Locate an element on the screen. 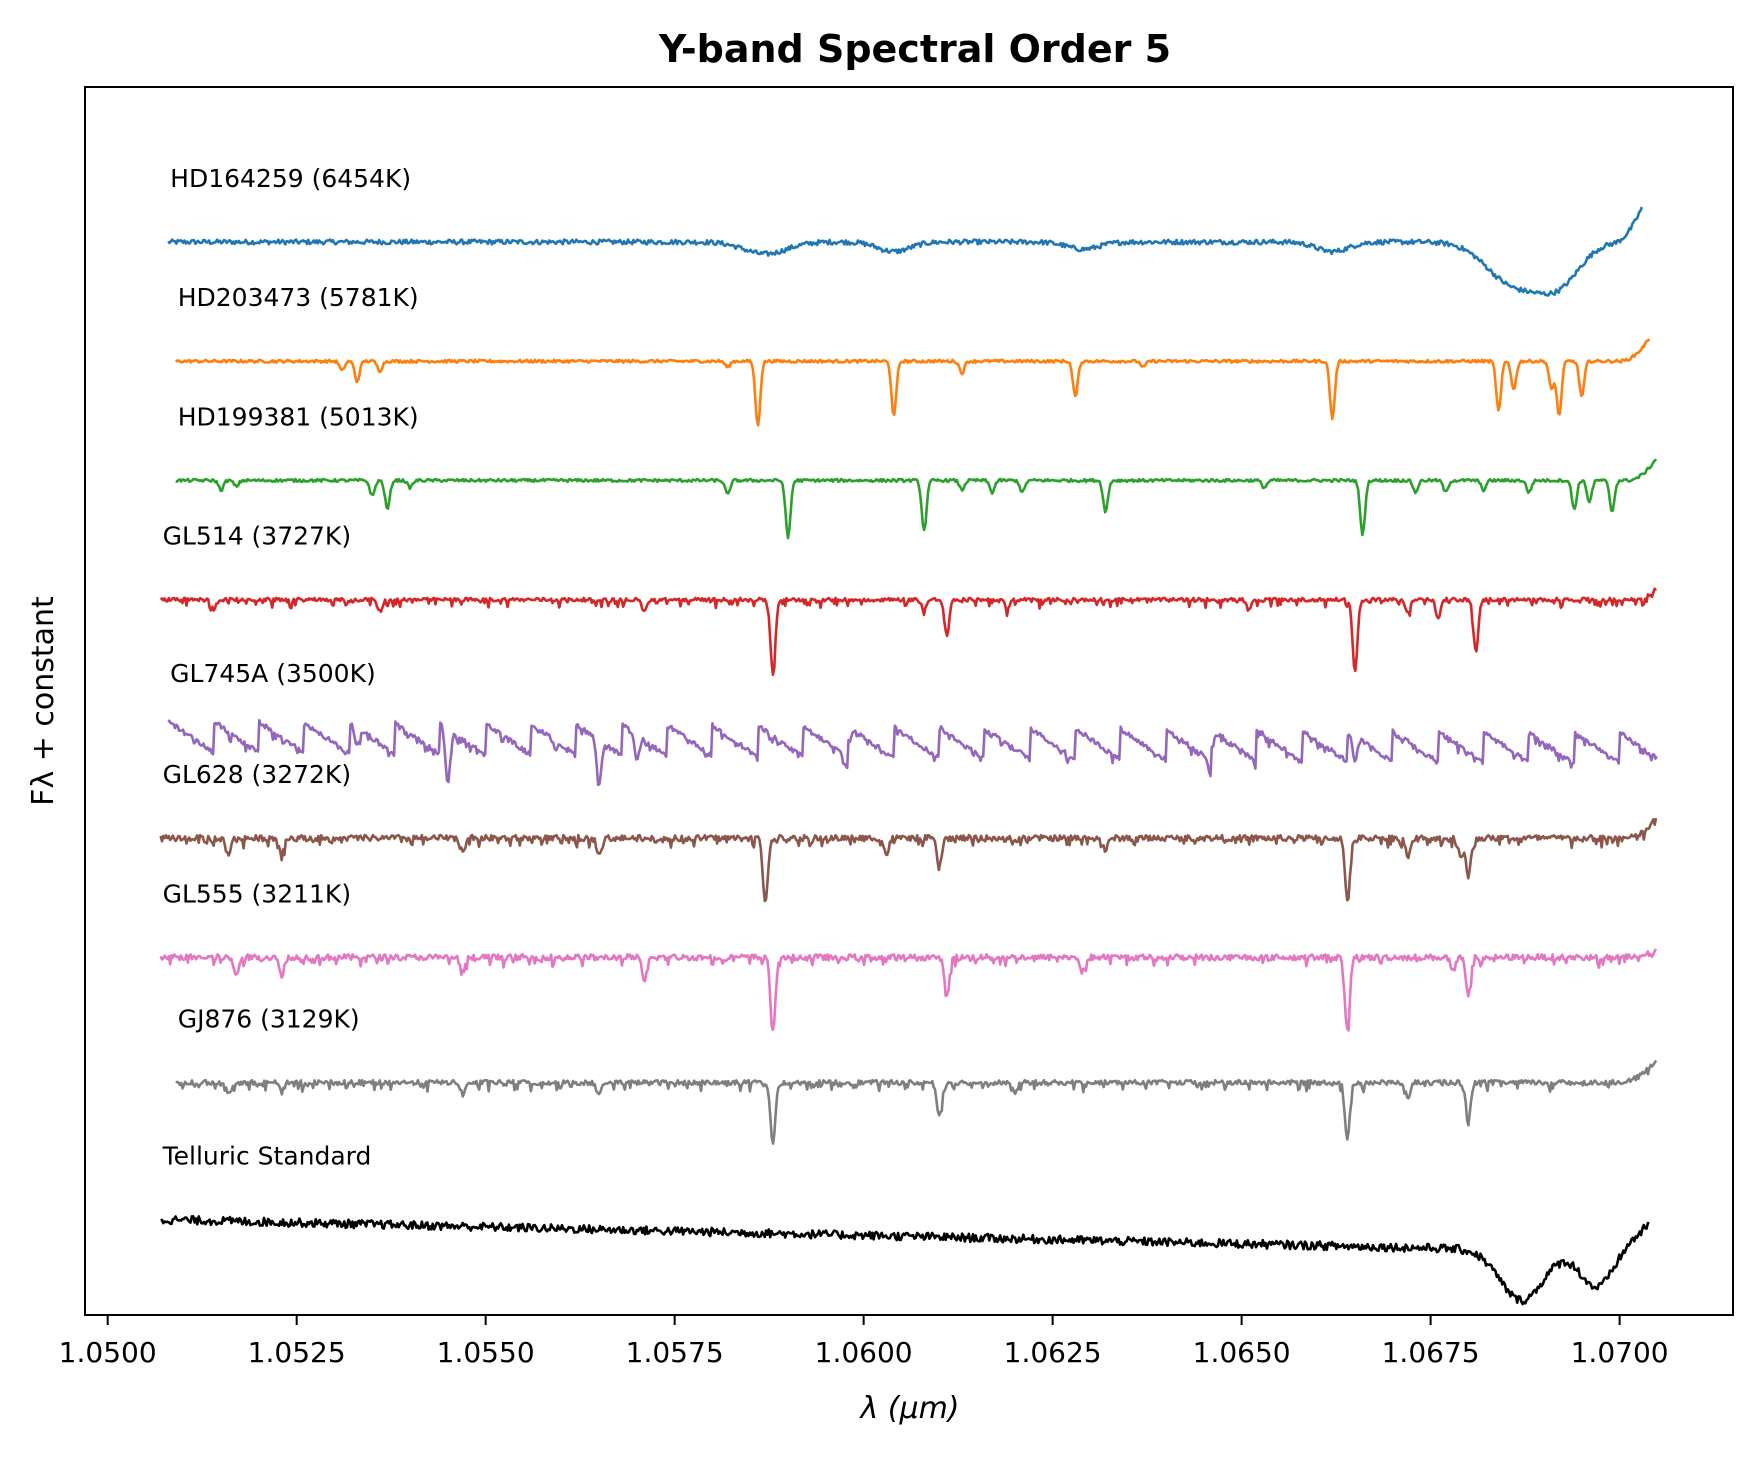  x-tick-label: 1.0500 is located at coordinates (108, 1352).